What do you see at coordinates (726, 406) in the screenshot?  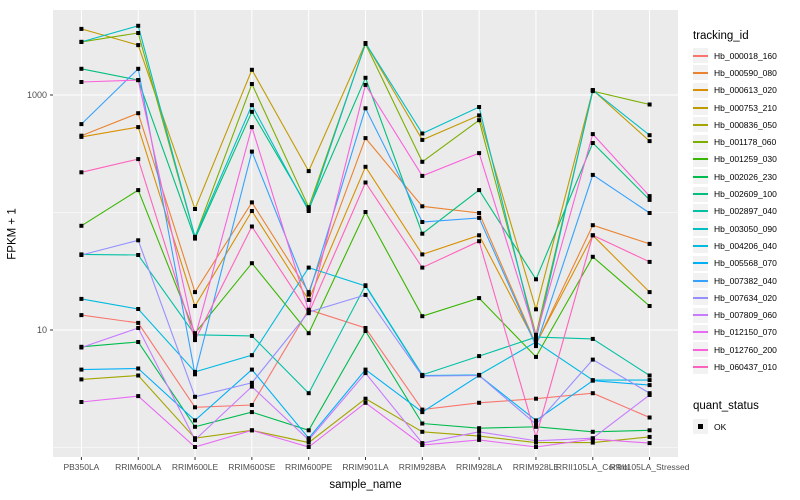 I see `legend-title-quant-status: quant_status` at bounding box center [726, 406].